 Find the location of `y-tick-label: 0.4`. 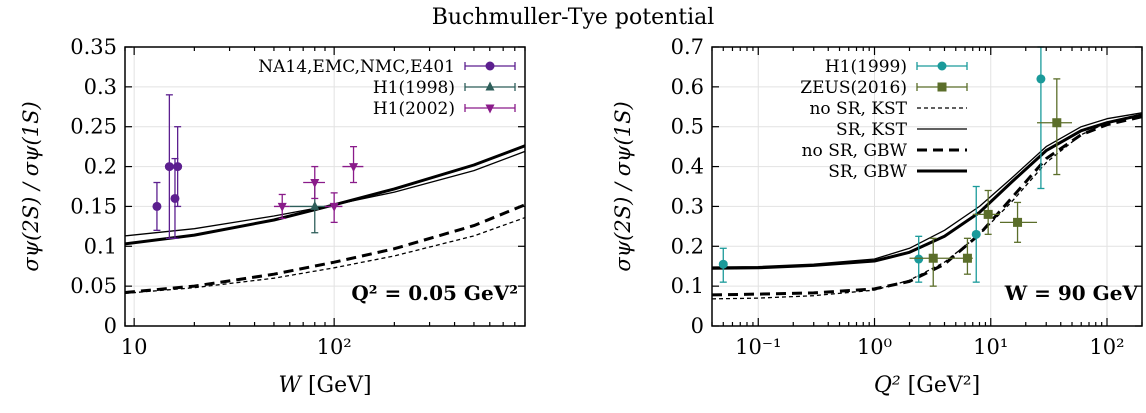

y-tick-label: 0.4 is located at coordinates (687, 167).